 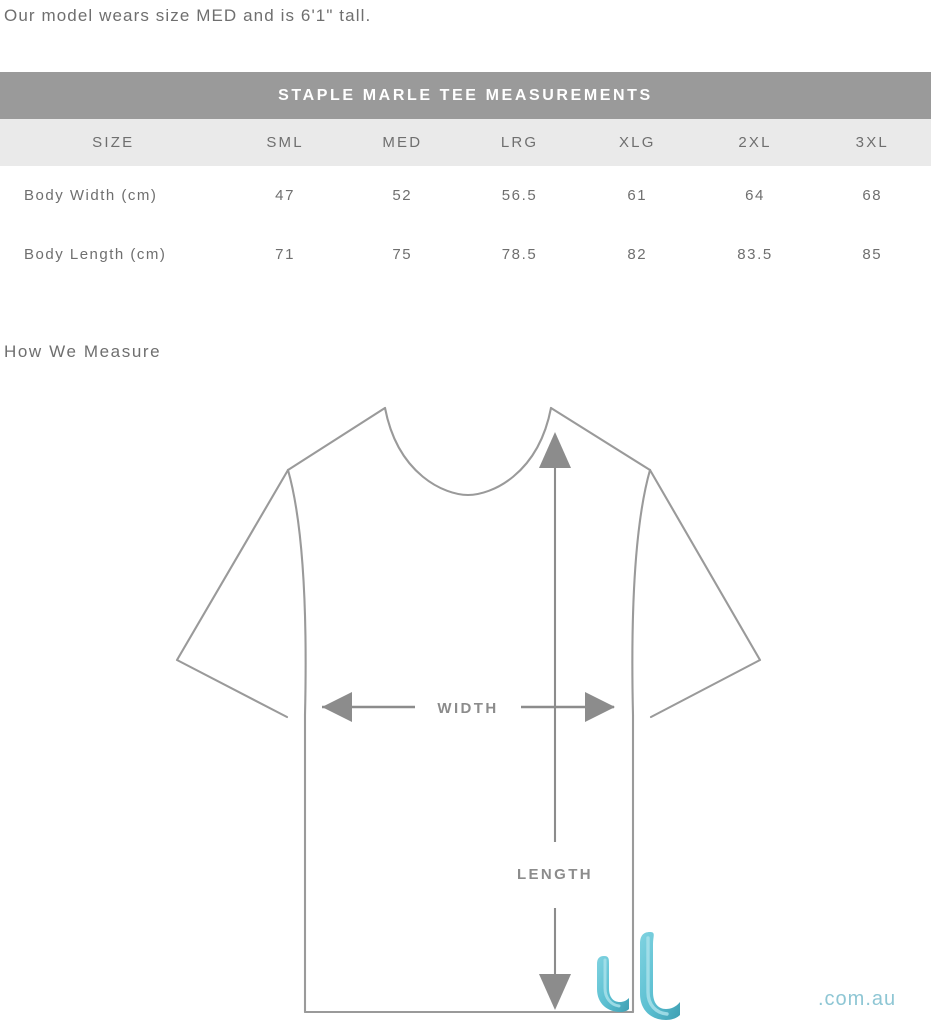 I want to click on width-dimension-arrow, so click(x=468, y=707).